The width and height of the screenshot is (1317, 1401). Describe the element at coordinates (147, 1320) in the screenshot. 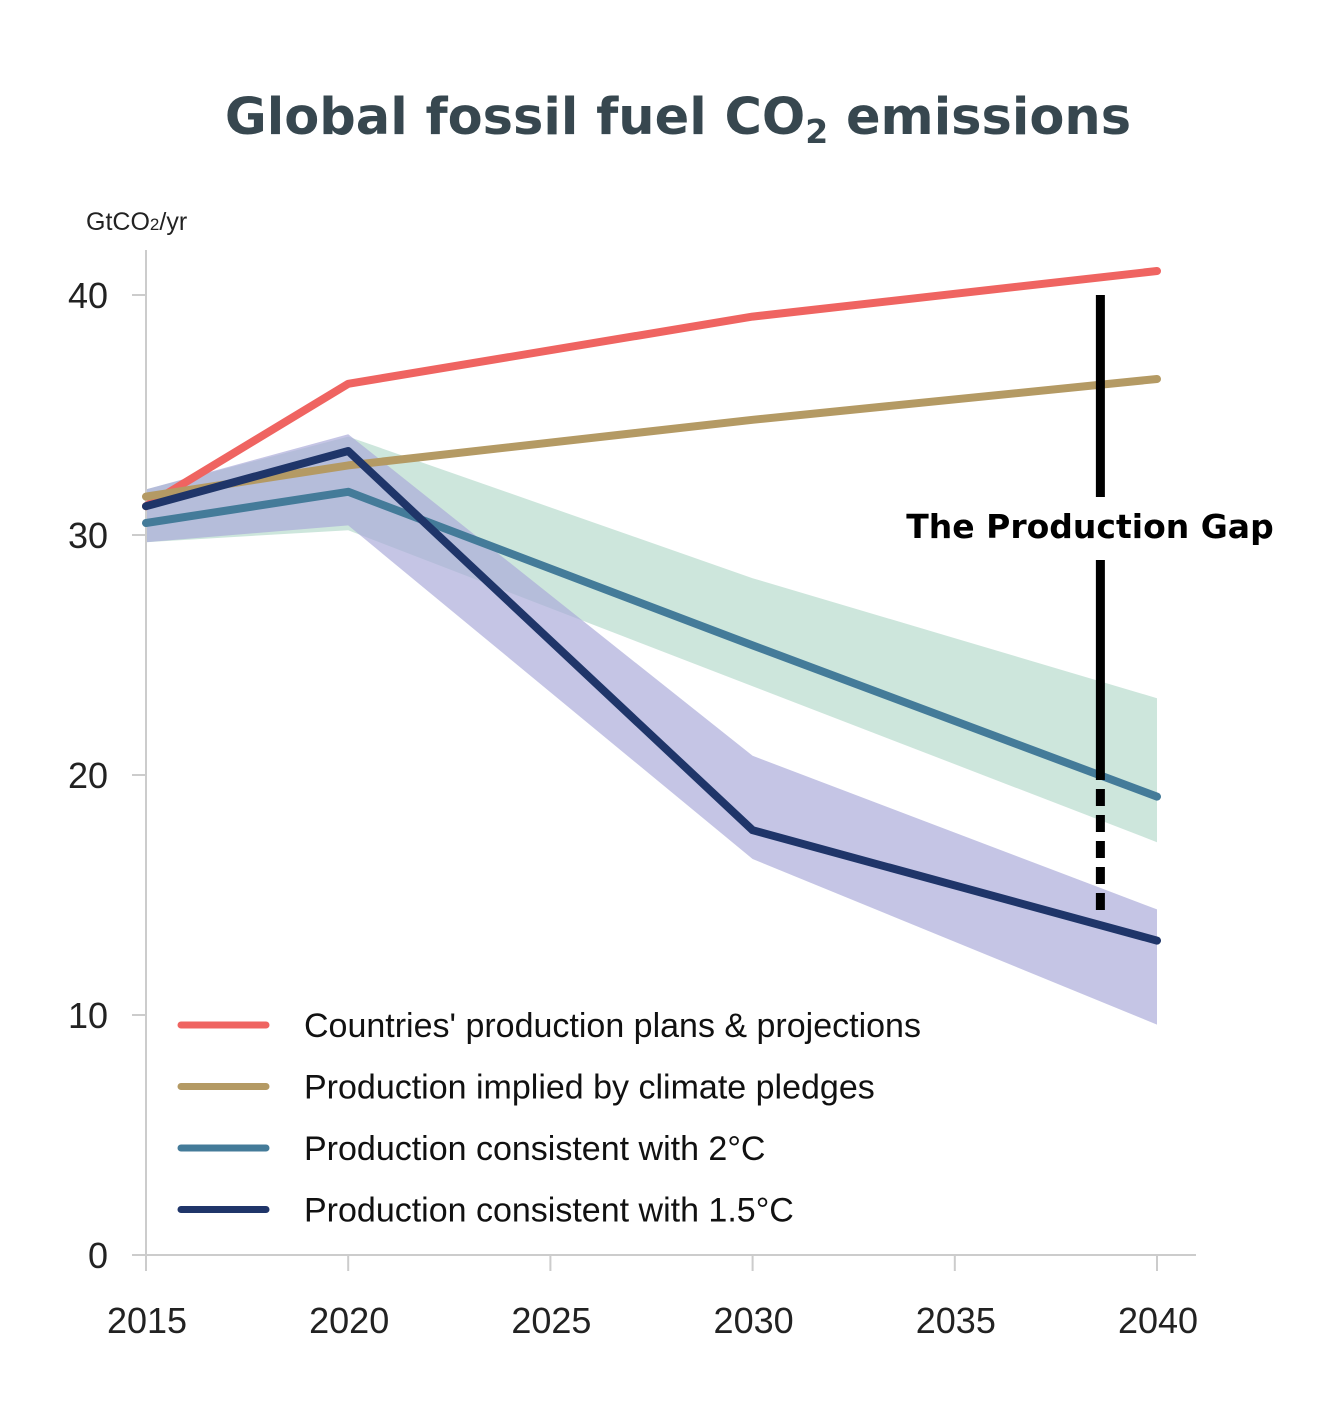

I see `x-tick-label: 2015` at that location.